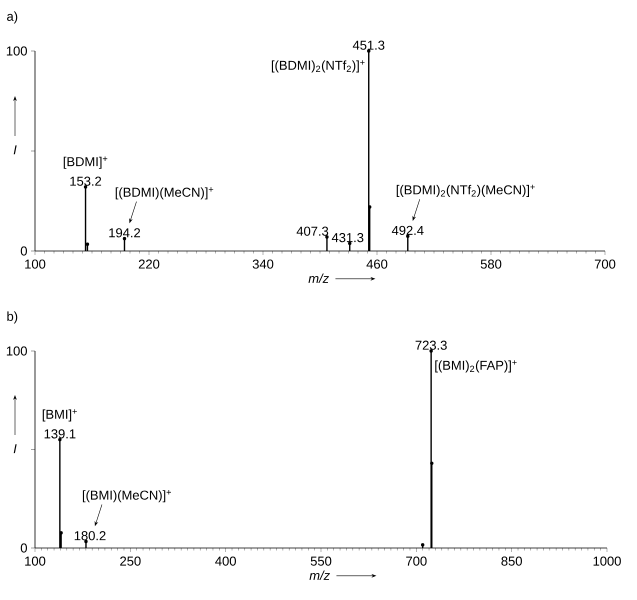  What do you see at coordinates (465, 190) in the screenshot?
I see `annotation: [(BDMI)$_{2}$(NTf$_{2}$)(MeCN)]$^{+}$` at bounding box center [465, 190].